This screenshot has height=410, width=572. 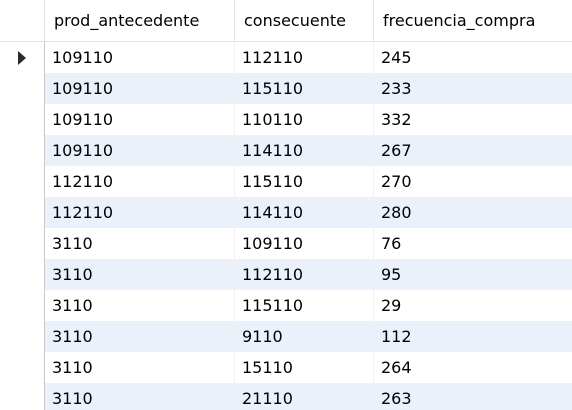 What do you see at coordinates (304, 119) in the screenshot?
I see `cell-consecuente: 110110` at bounding box center [304, 119].